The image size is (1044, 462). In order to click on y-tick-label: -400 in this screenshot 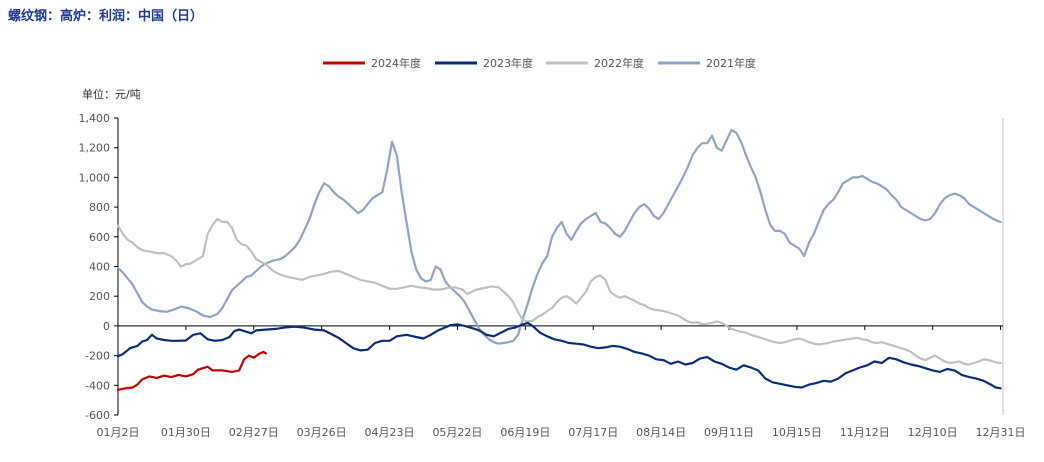, I will do `click(97, 385)`.